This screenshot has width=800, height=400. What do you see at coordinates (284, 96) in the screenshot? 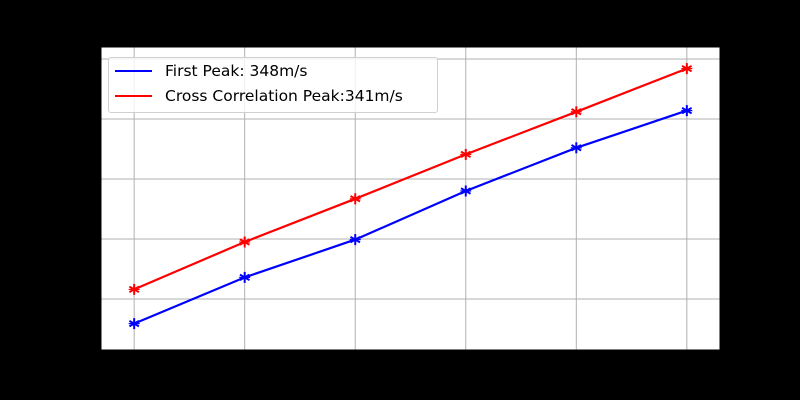
I see `legend-label: Cross Correlation Peak:341m/s` at bounding box center [284, 96].